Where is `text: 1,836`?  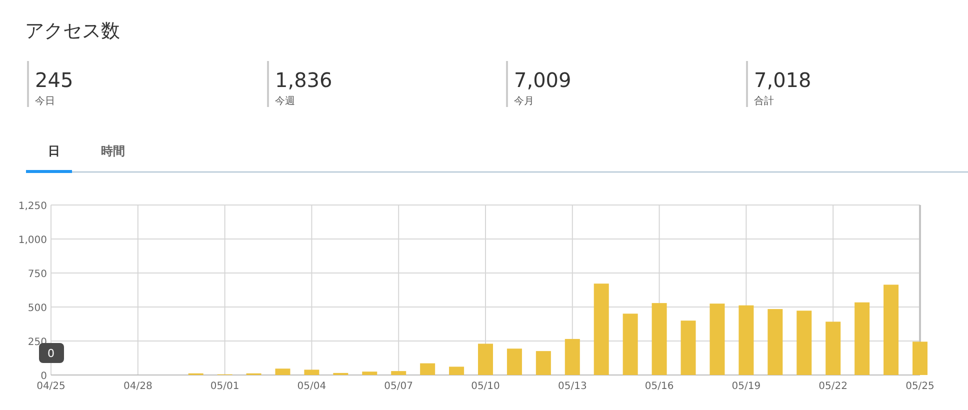
text: 1,836 is located at coordinates (303, 80).